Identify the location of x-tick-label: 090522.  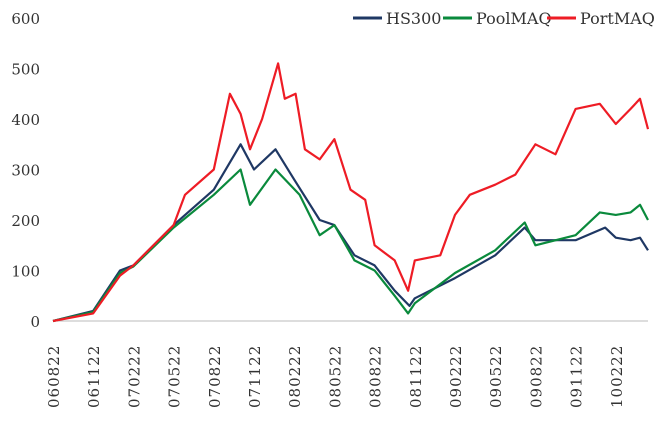
(496, 376).